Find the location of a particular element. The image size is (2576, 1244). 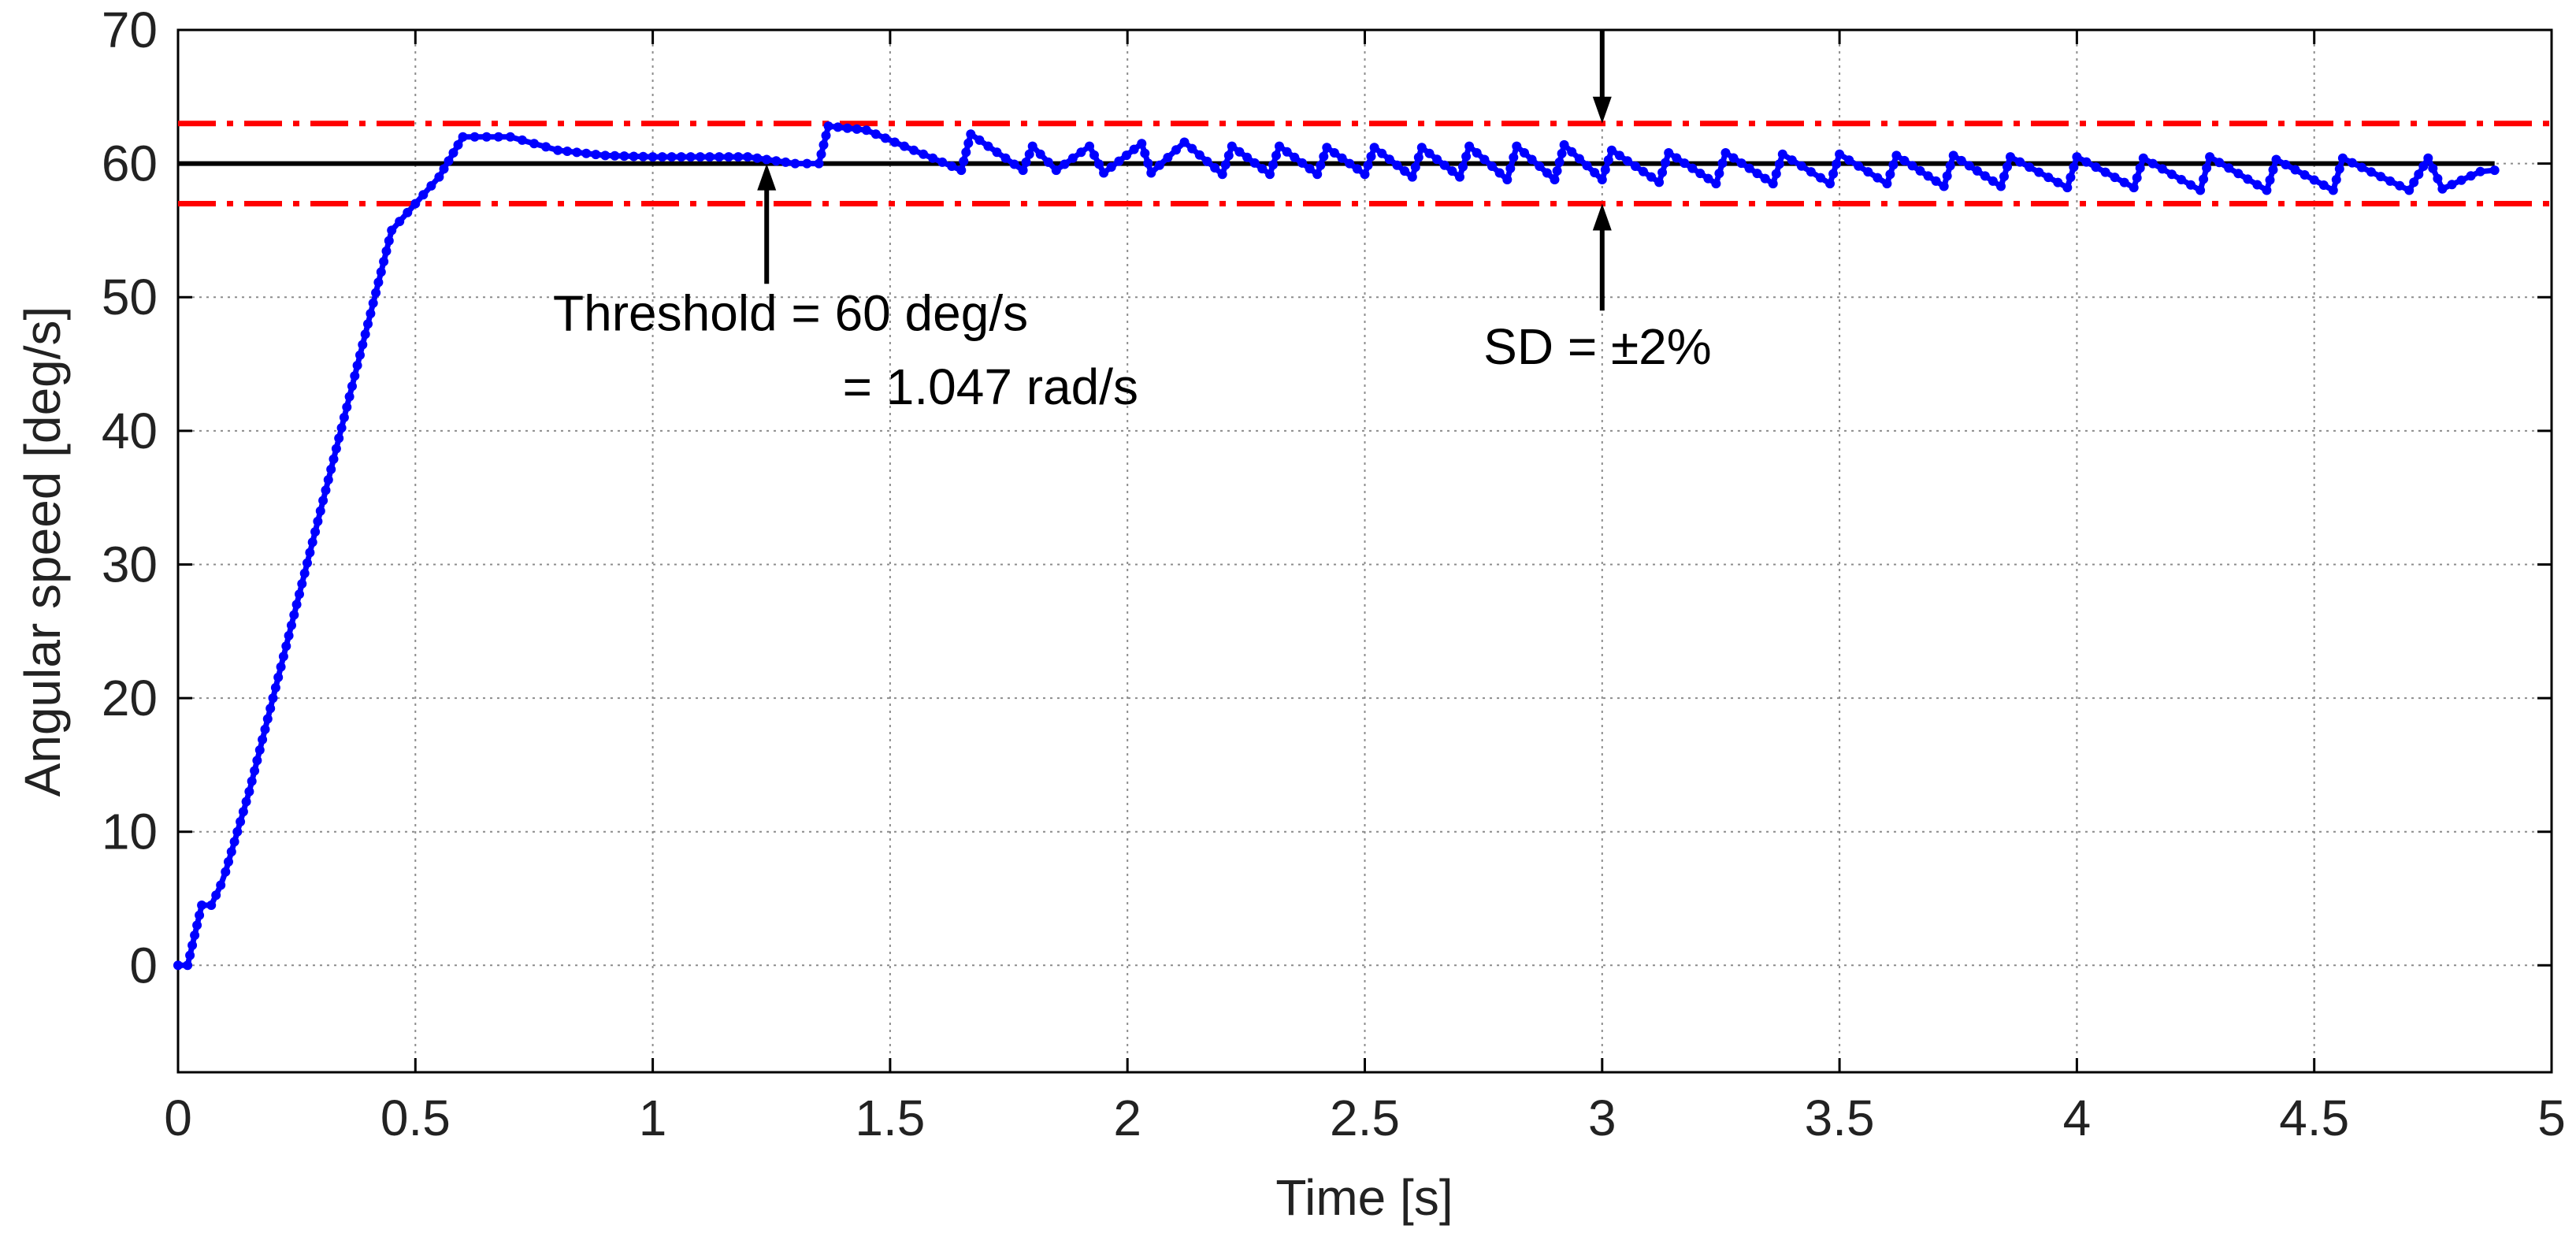

x-tick-label: 0 is located at coordinates (178, 1118).